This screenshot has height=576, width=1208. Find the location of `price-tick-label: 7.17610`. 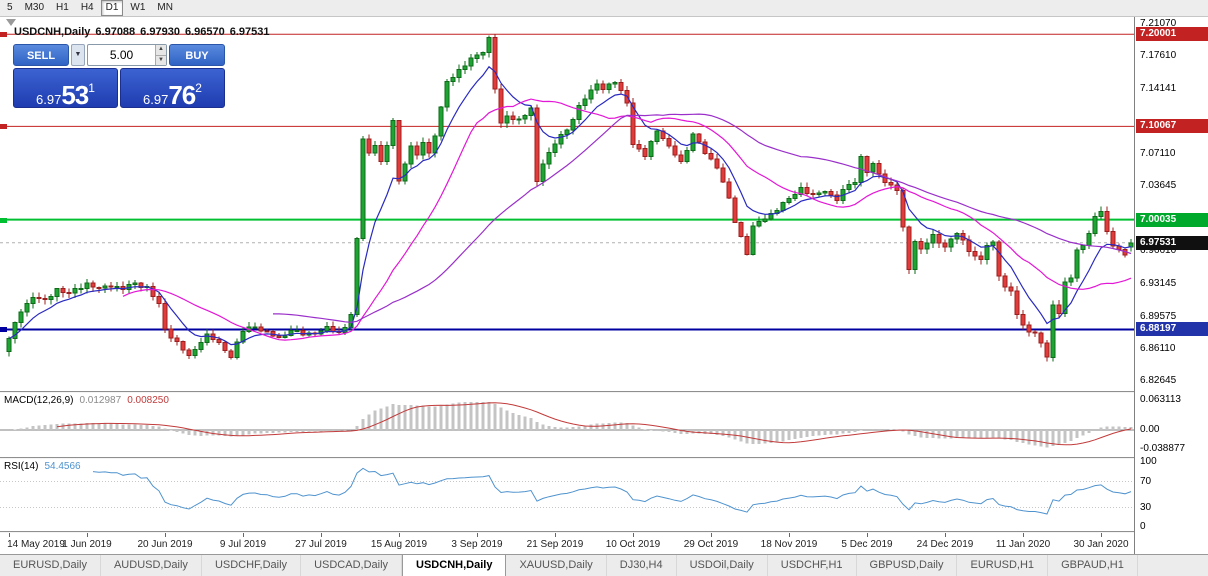

price-tick-label: 7.17610 is located at coordinates (1158, 56).